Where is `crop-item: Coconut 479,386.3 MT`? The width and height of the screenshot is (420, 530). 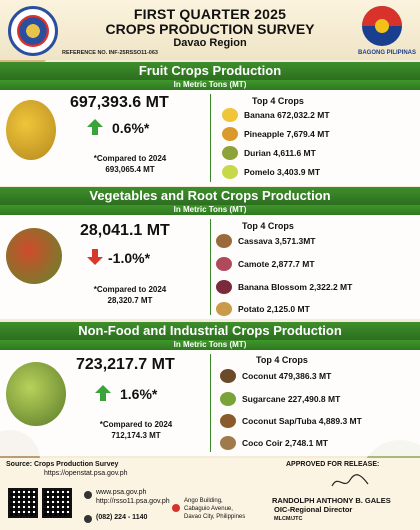 crop-item: Coconut 479,386.3 MT is located at coordinates (275, 376).